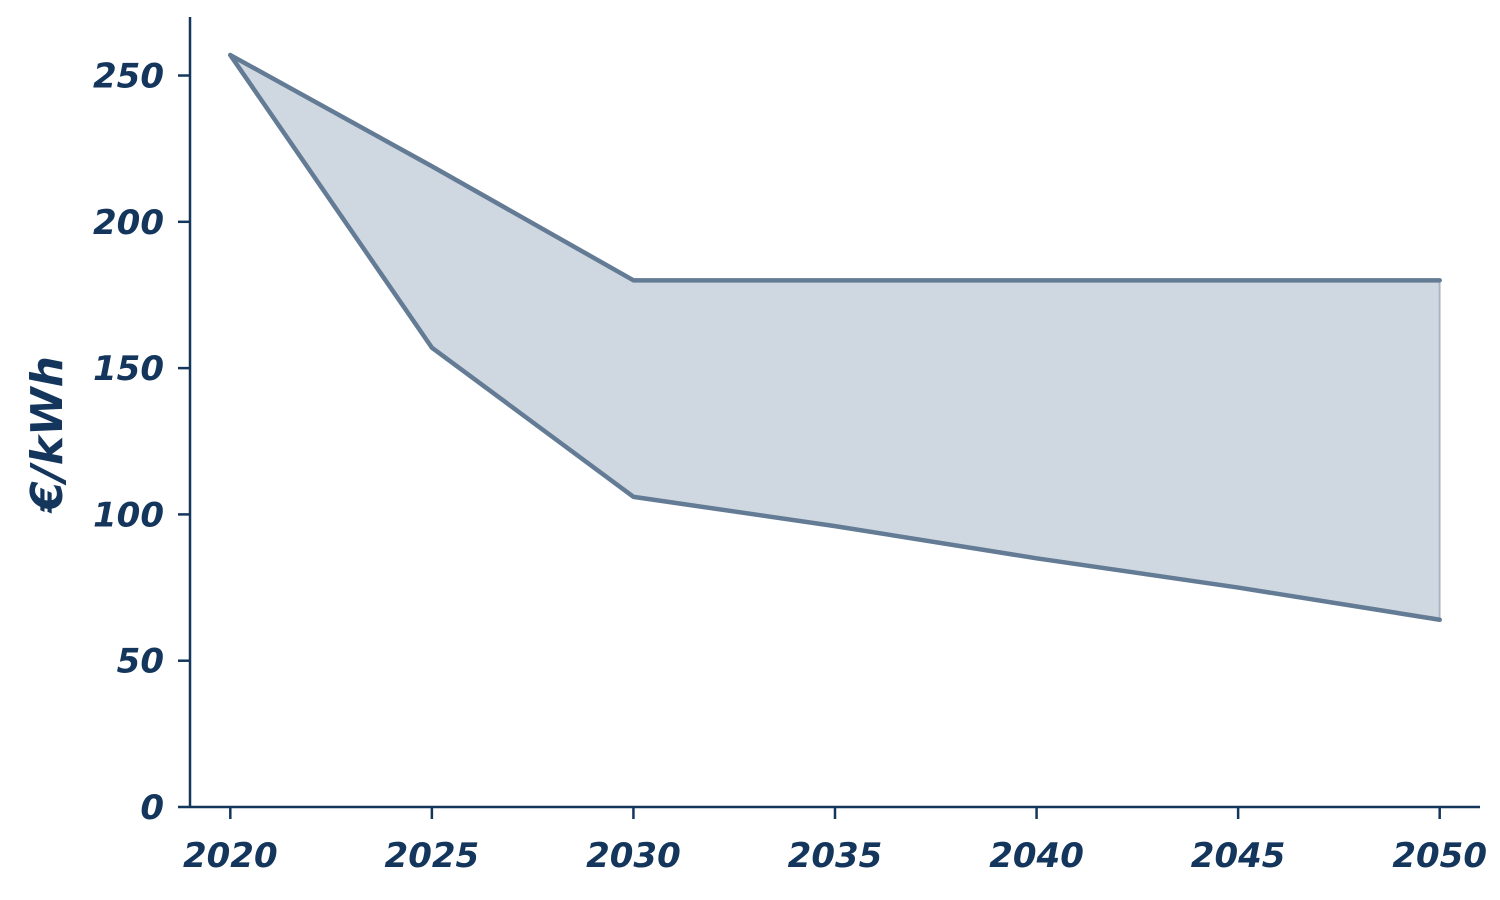  What do you see at coordinates (835, 856) in the screenshot?
I see `x-tick-label: 2035` at bounding box center [835, 856].